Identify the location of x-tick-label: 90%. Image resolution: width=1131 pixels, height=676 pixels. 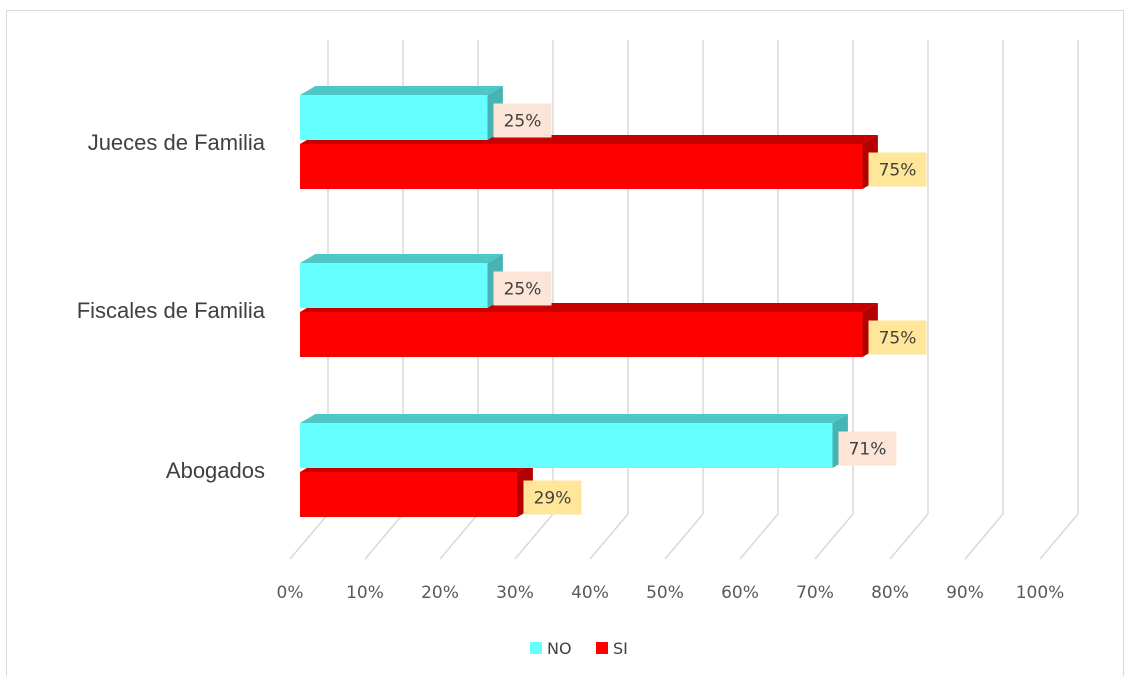
(965, 593).